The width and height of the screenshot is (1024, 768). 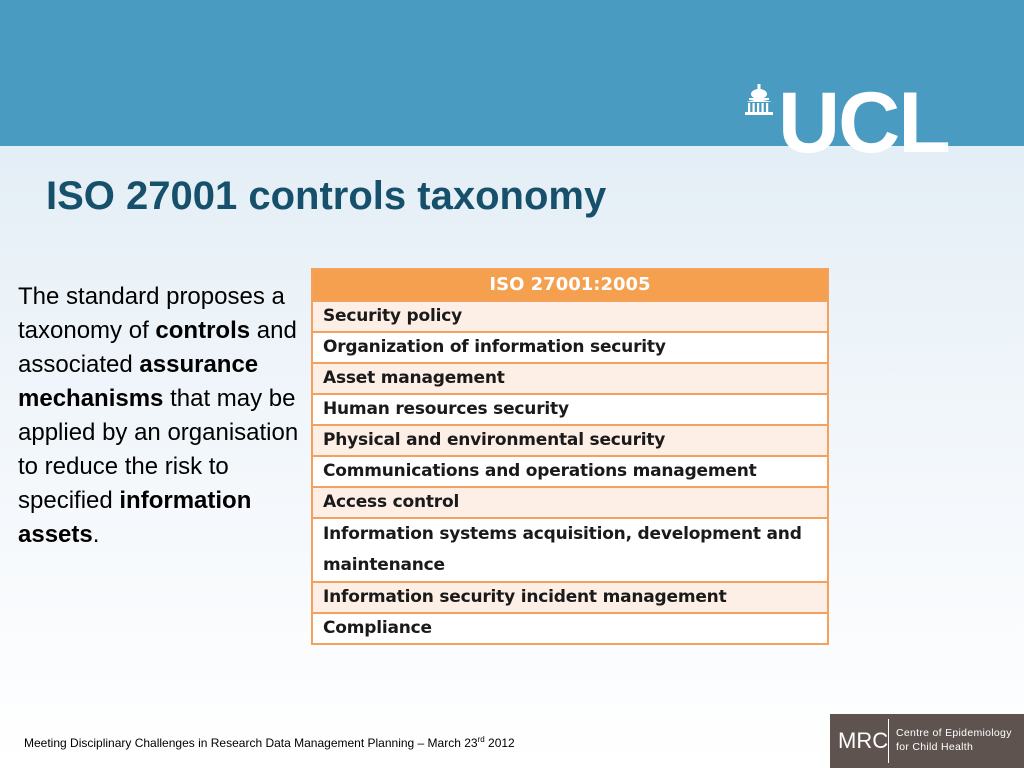 What do you see at coordinates (570, 408) in the screenshot?
I see `iso-table-row: Human resources security` at bounding box center [570, 408].